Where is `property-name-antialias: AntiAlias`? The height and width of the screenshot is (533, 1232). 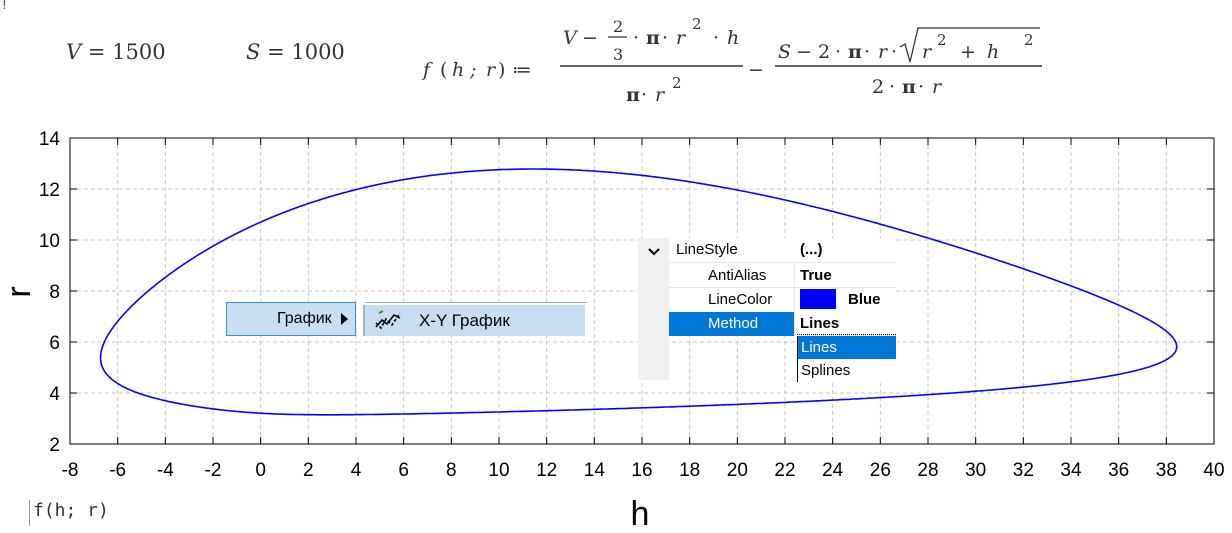
property-name-antialias: AntiAlias is located at coordinates (737, 275).